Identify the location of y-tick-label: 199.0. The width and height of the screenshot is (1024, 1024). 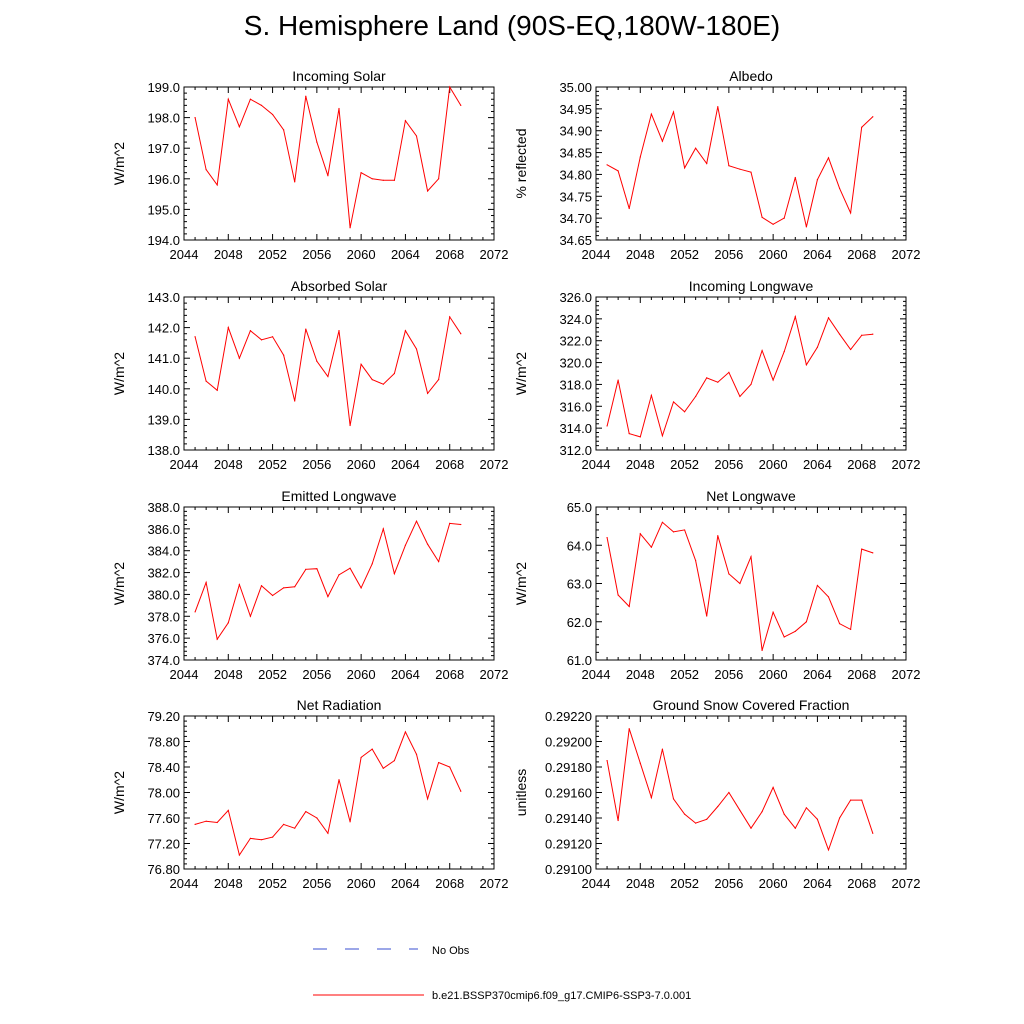
(163, 87).